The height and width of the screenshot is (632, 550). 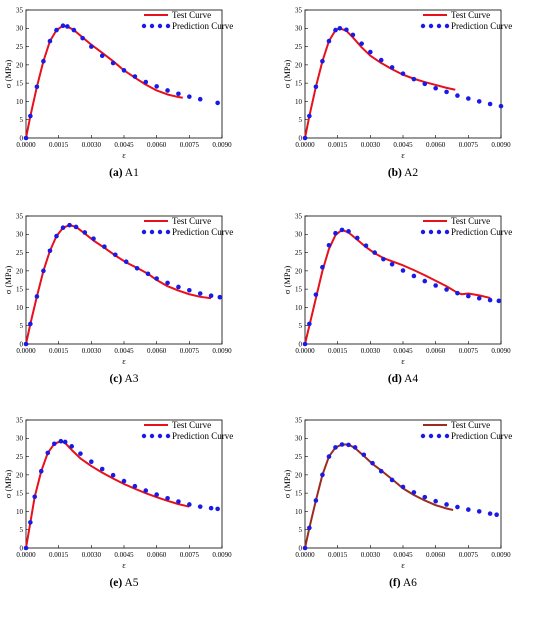 I want to click on panel-caption: (f) A6, so click(x=403, y=583).